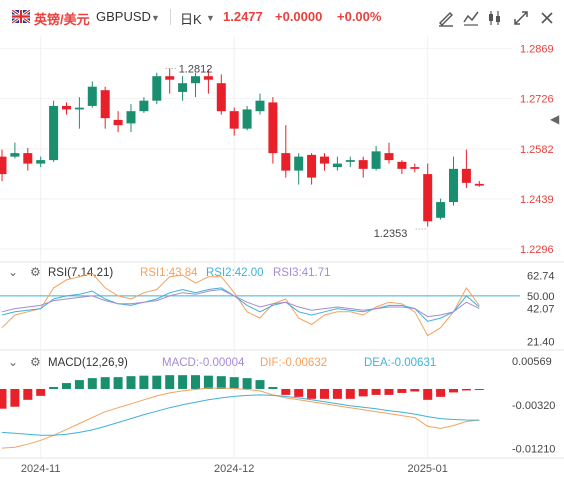 The image size is (564, 480). Describe the element at coordinates (21, 16) in the screenshot. I see `uk-flag-icon` at that location.